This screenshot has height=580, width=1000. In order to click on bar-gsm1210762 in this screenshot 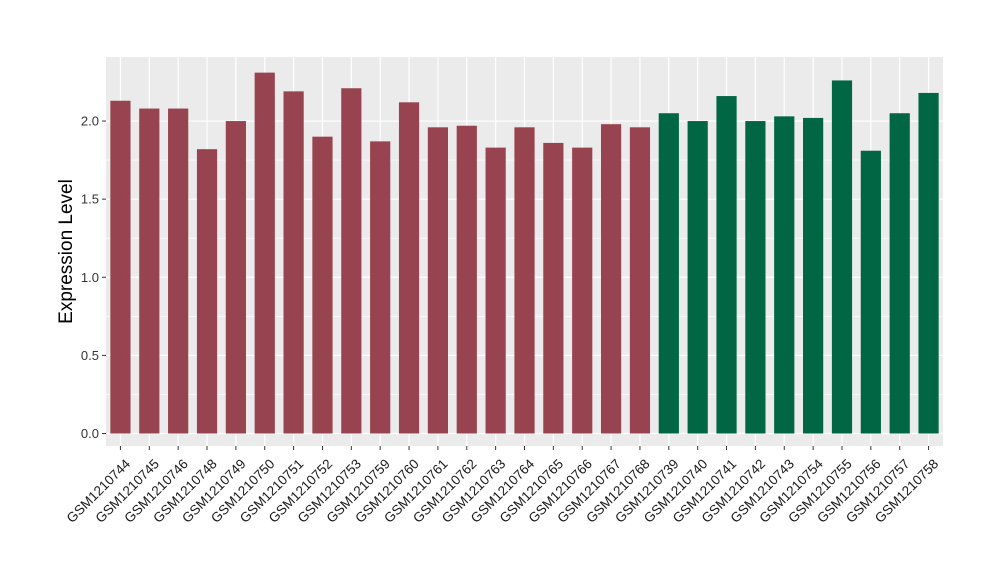, I will do `click(466, 279)`.